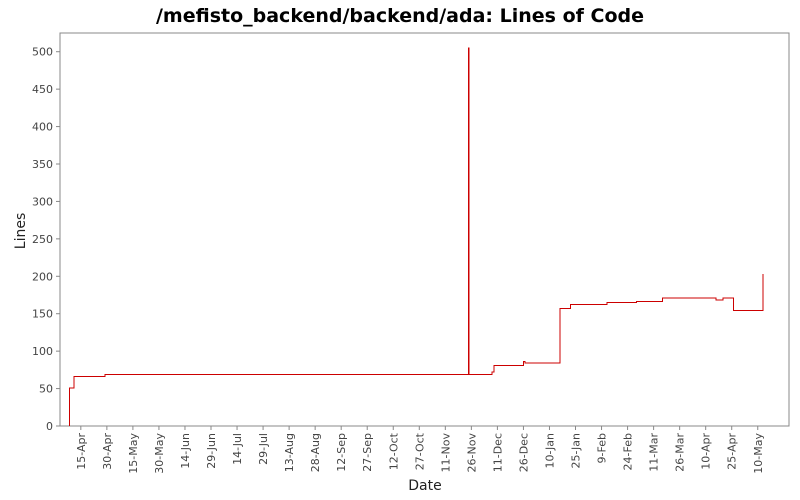 The height and width of the screenshot is (500, 800). Describe the element at coordinates (419, 451) in the screenshot. I see `x-tick-label: 27-Oct` at that location.